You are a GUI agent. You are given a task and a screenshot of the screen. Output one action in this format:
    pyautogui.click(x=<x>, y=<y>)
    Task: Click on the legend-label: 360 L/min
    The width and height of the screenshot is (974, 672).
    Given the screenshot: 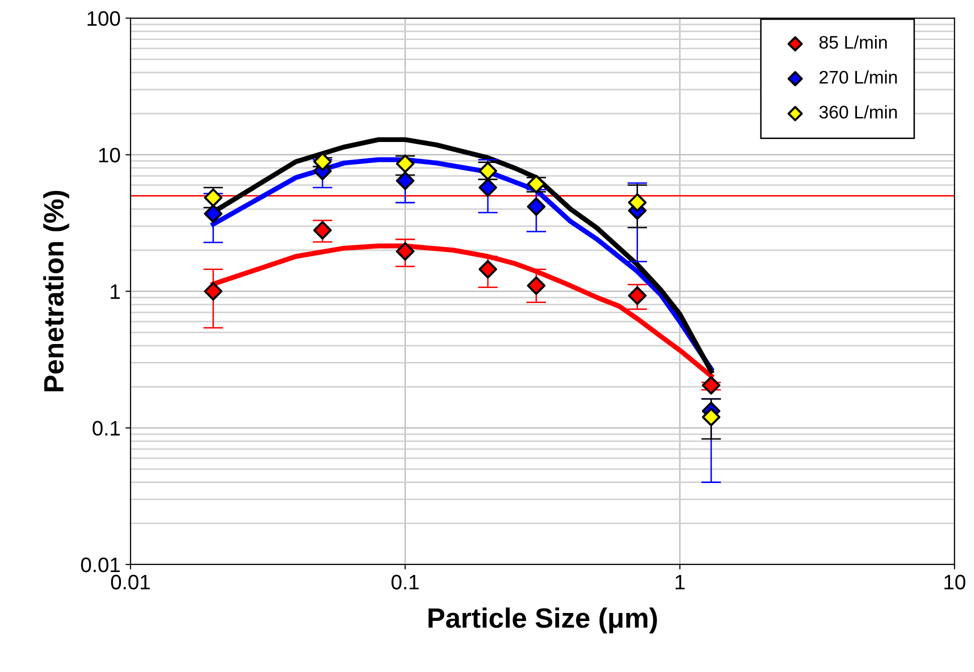 What is the action you would take?
    pyautogui.click(x=858, y=112)
    